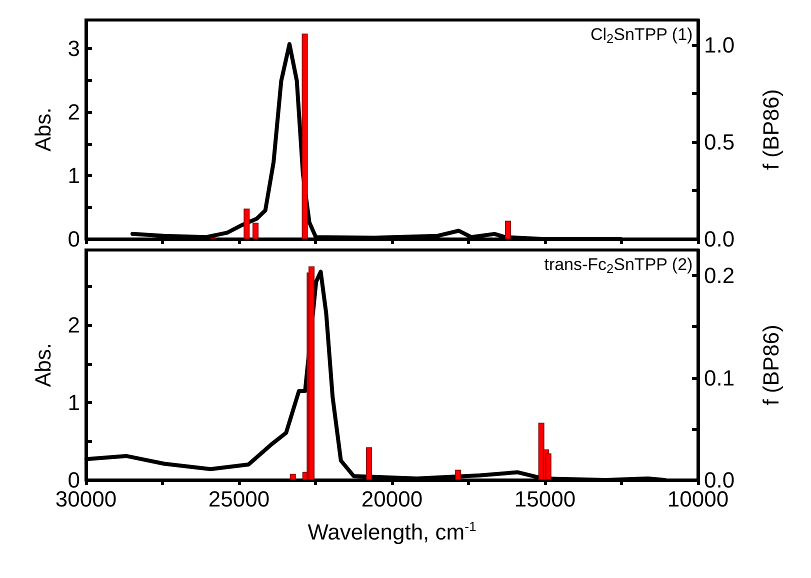  I want to click on y-tick-label: 0, so click(74, 239).